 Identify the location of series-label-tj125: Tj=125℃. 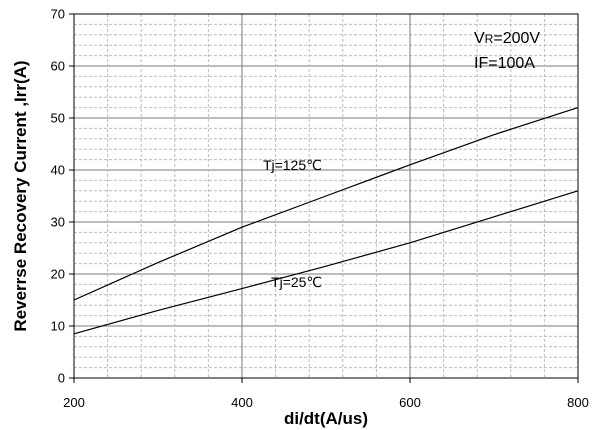
(292, 165).